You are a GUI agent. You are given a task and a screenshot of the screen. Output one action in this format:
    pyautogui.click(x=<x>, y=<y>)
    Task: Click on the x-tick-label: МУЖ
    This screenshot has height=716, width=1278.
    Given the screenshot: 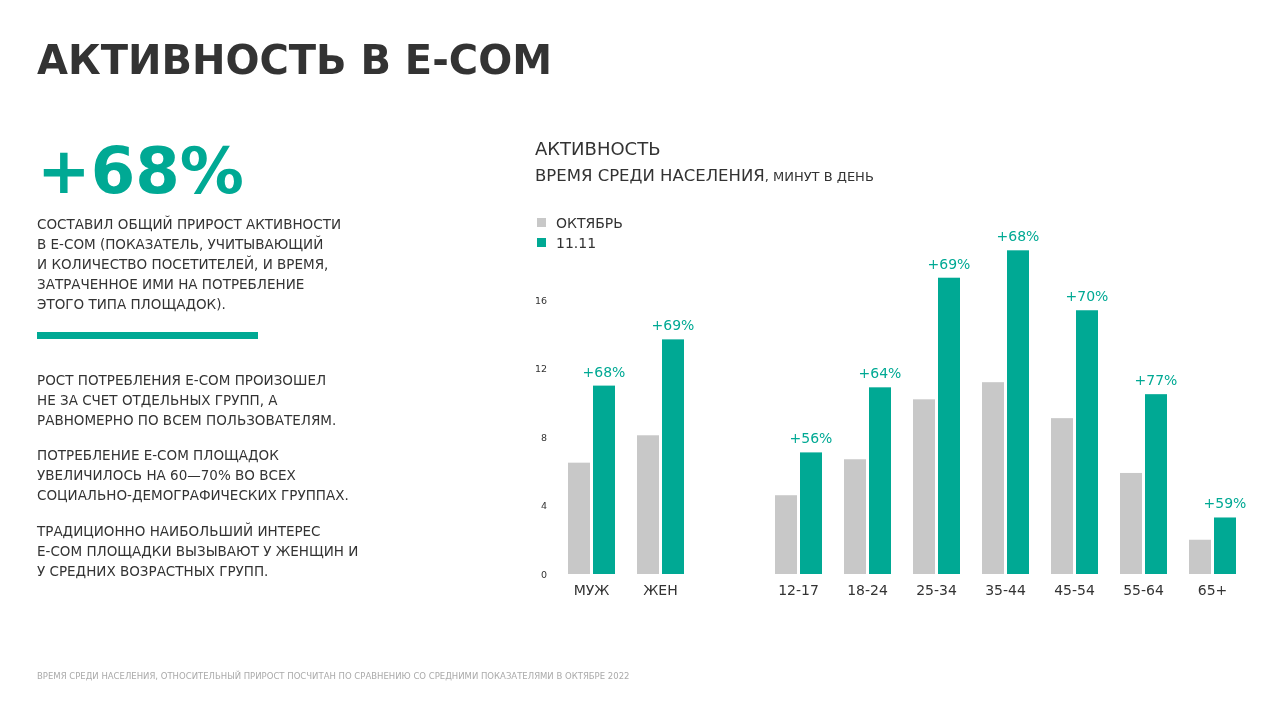 What is the action you would take?
    pyautogui.click(x=591, y=590)
    